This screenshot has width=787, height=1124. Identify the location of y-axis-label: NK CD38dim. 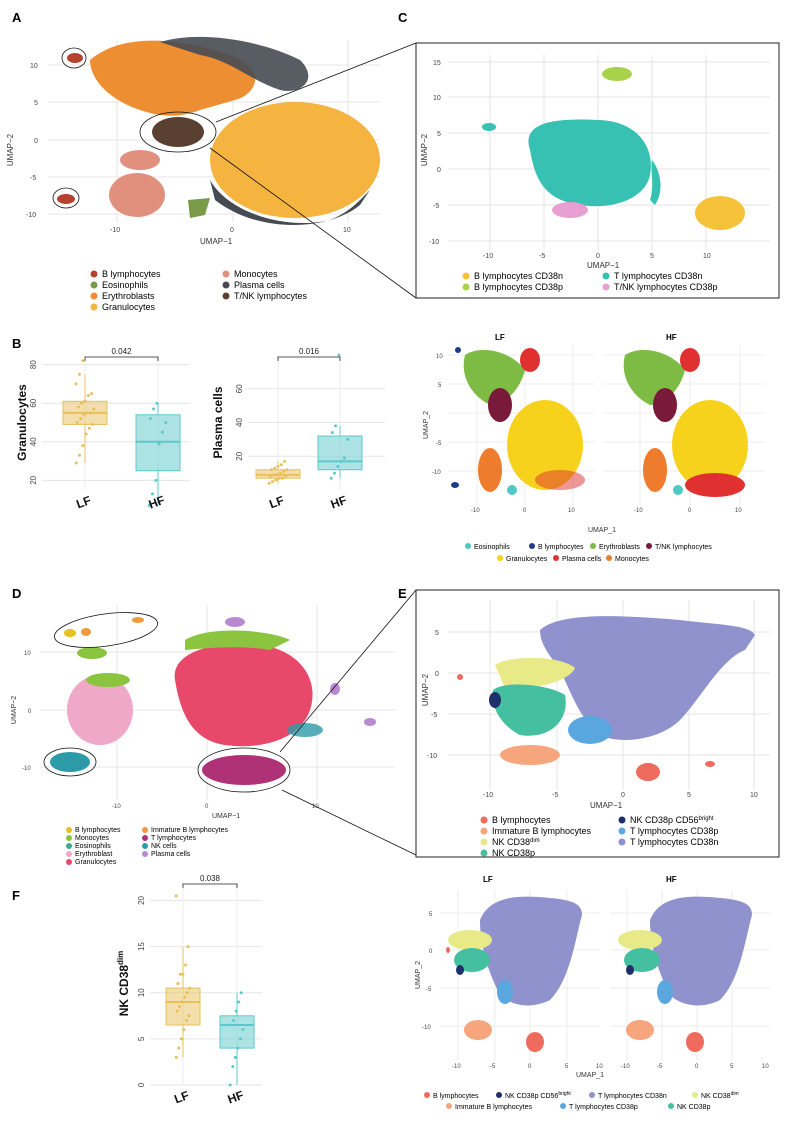
(123, 984).